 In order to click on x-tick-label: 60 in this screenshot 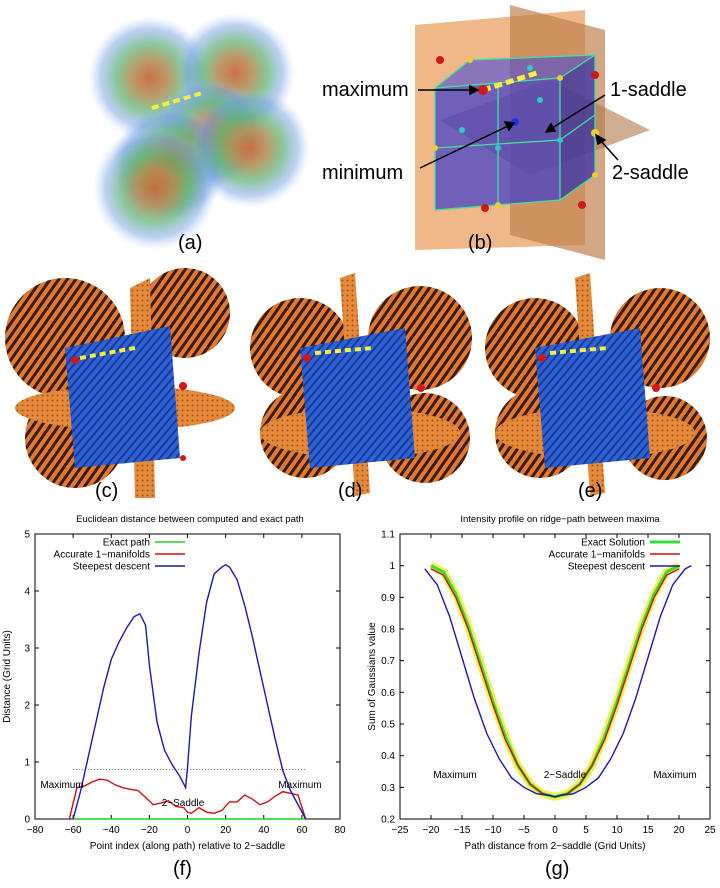, I will do `click(302, 830)`.